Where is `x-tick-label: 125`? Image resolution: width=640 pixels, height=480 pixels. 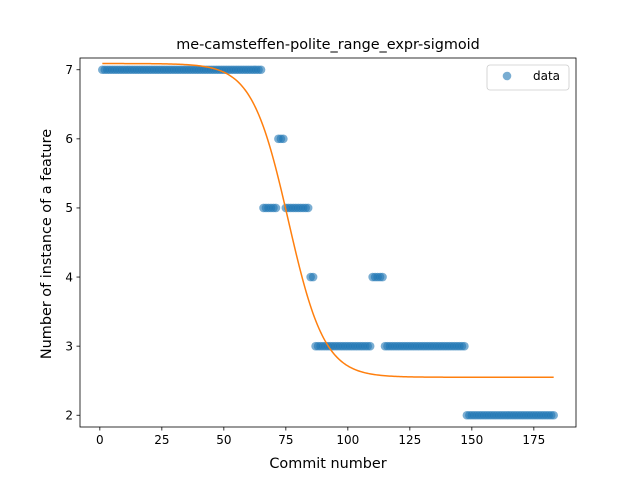 x-tick-label: 125 is located at coordinates (409, 440).